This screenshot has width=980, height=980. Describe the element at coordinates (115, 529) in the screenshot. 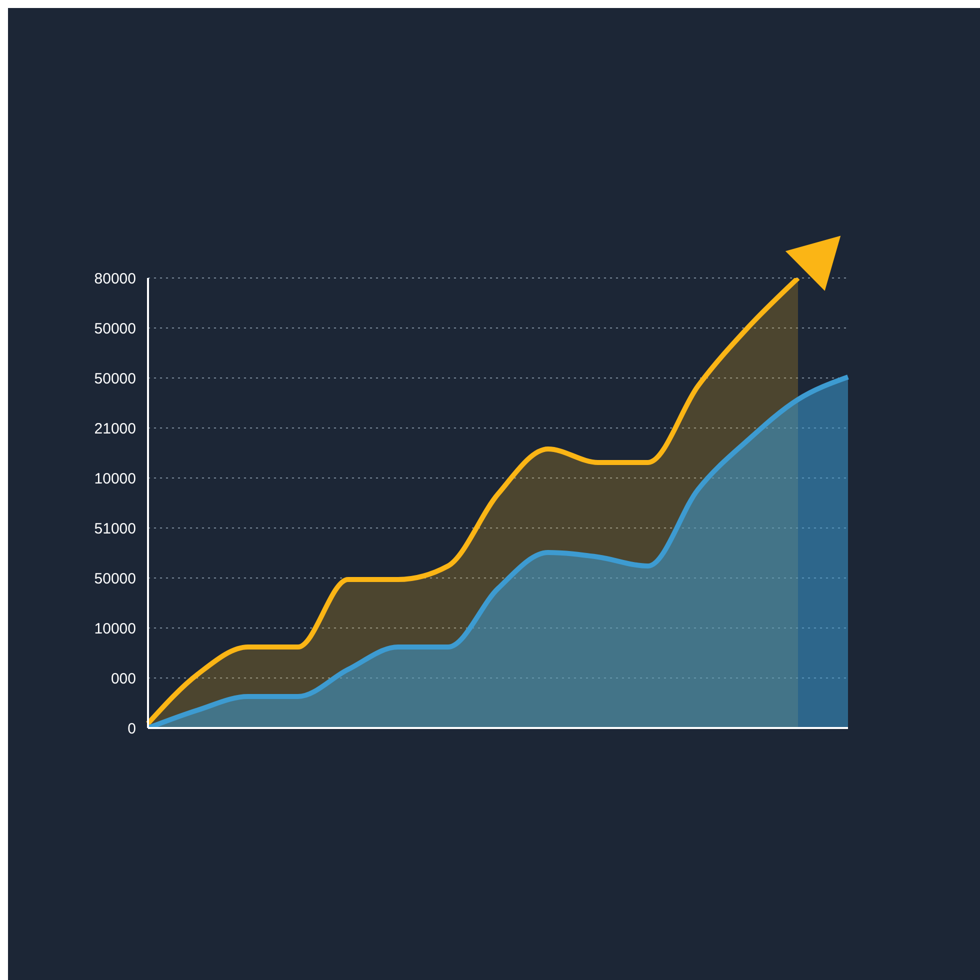

I see `text: 51000` at that location.